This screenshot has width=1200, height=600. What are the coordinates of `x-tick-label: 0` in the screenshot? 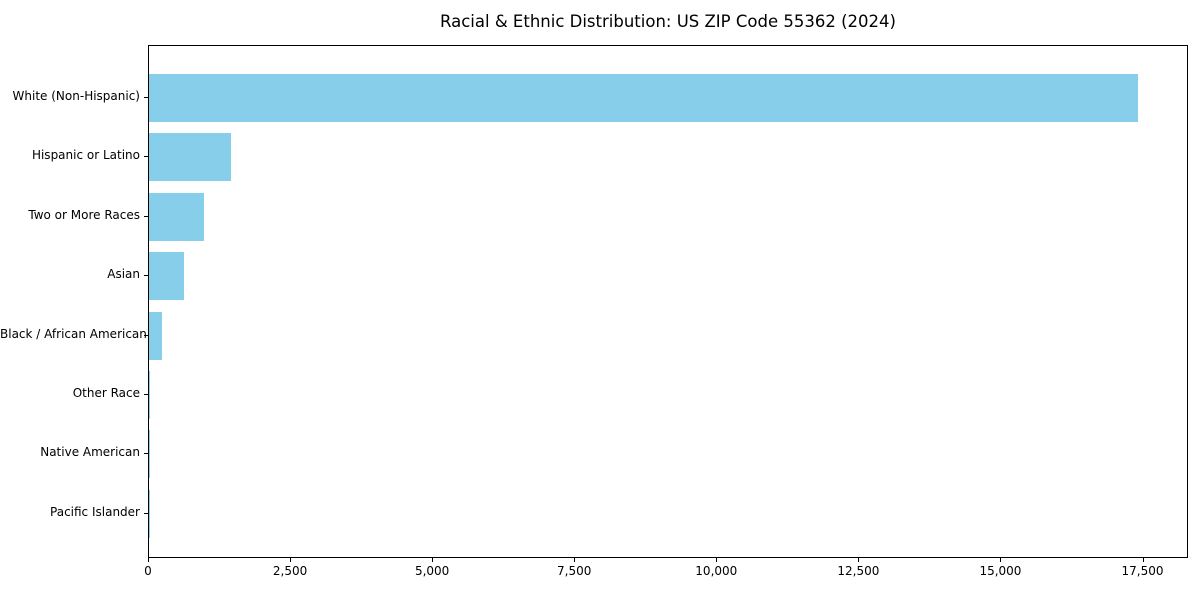 It's located at (148, 571).